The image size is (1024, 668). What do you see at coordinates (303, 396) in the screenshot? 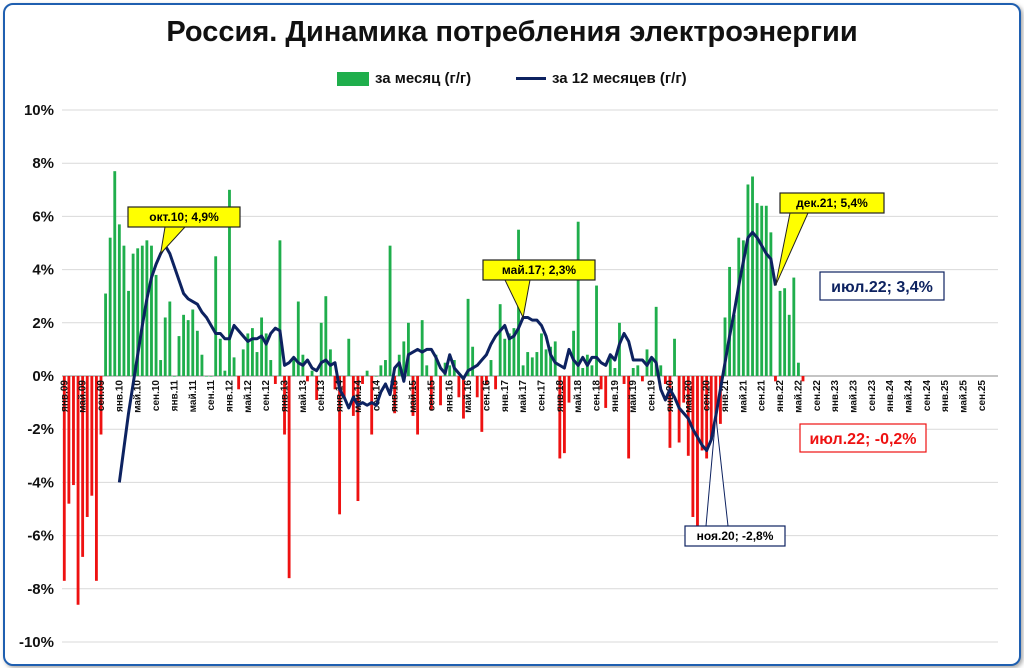
I see `x-tick-label: май.13` at bounding box center [303, 396].